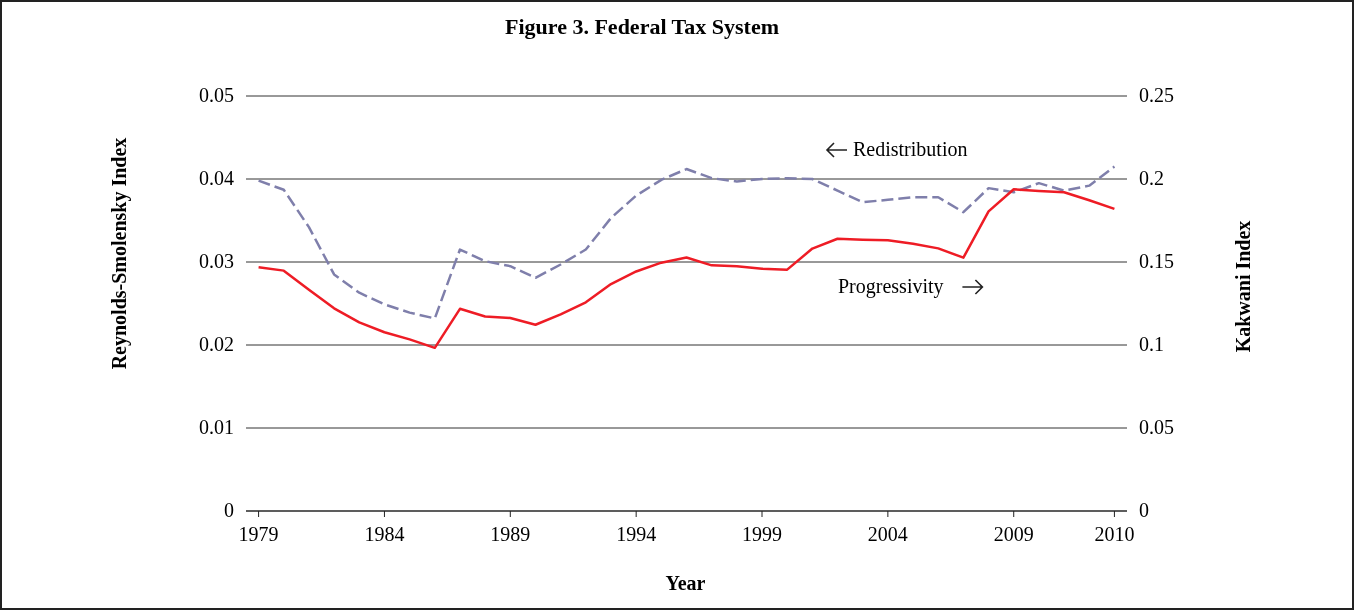 The width and height of the screenshot is (1354, 610). Describe the element at coordinates (1156, 95) in the screenshot. I see `y2-tick-label: 0.25` at that location.